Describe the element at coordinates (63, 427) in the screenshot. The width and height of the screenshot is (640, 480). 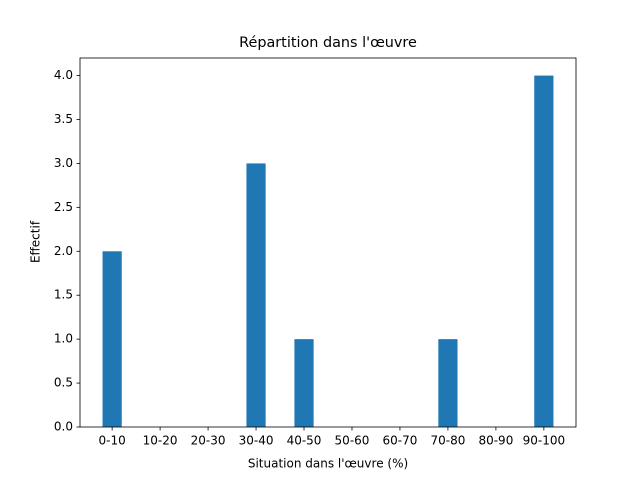
I see `y-tick-label: 0.0` at that location.